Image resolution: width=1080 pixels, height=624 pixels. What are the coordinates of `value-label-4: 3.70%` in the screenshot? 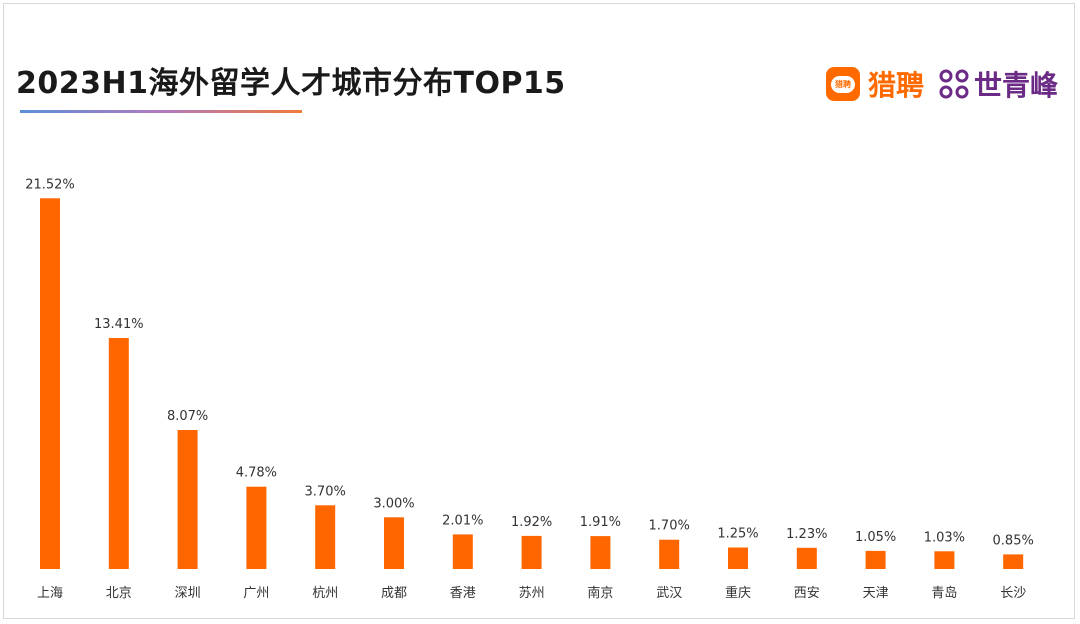 It's located at (325, 491).